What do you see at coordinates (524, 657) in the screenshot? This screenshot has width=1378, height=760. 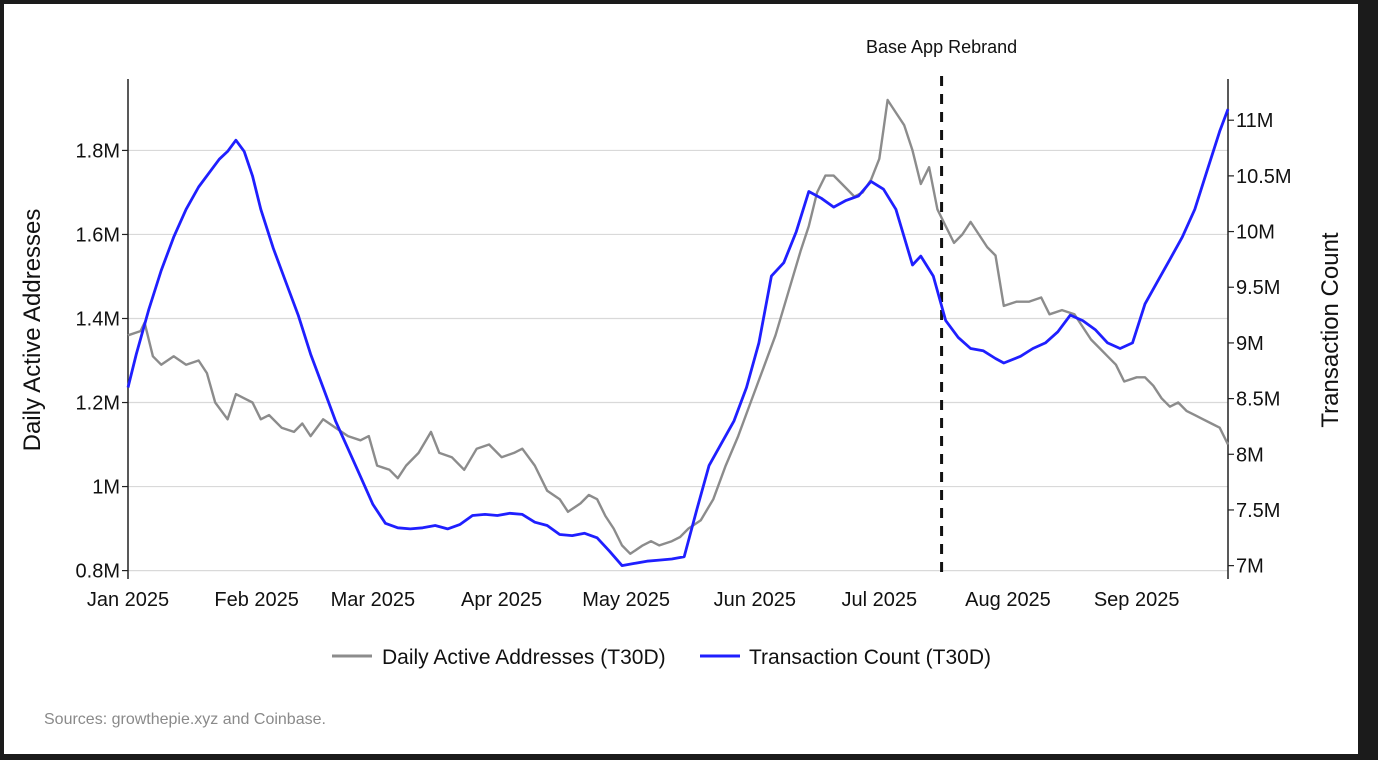 I see `legend-label-daa: Daily Active Addresses (T30D)` at bounding box center [524, 657].